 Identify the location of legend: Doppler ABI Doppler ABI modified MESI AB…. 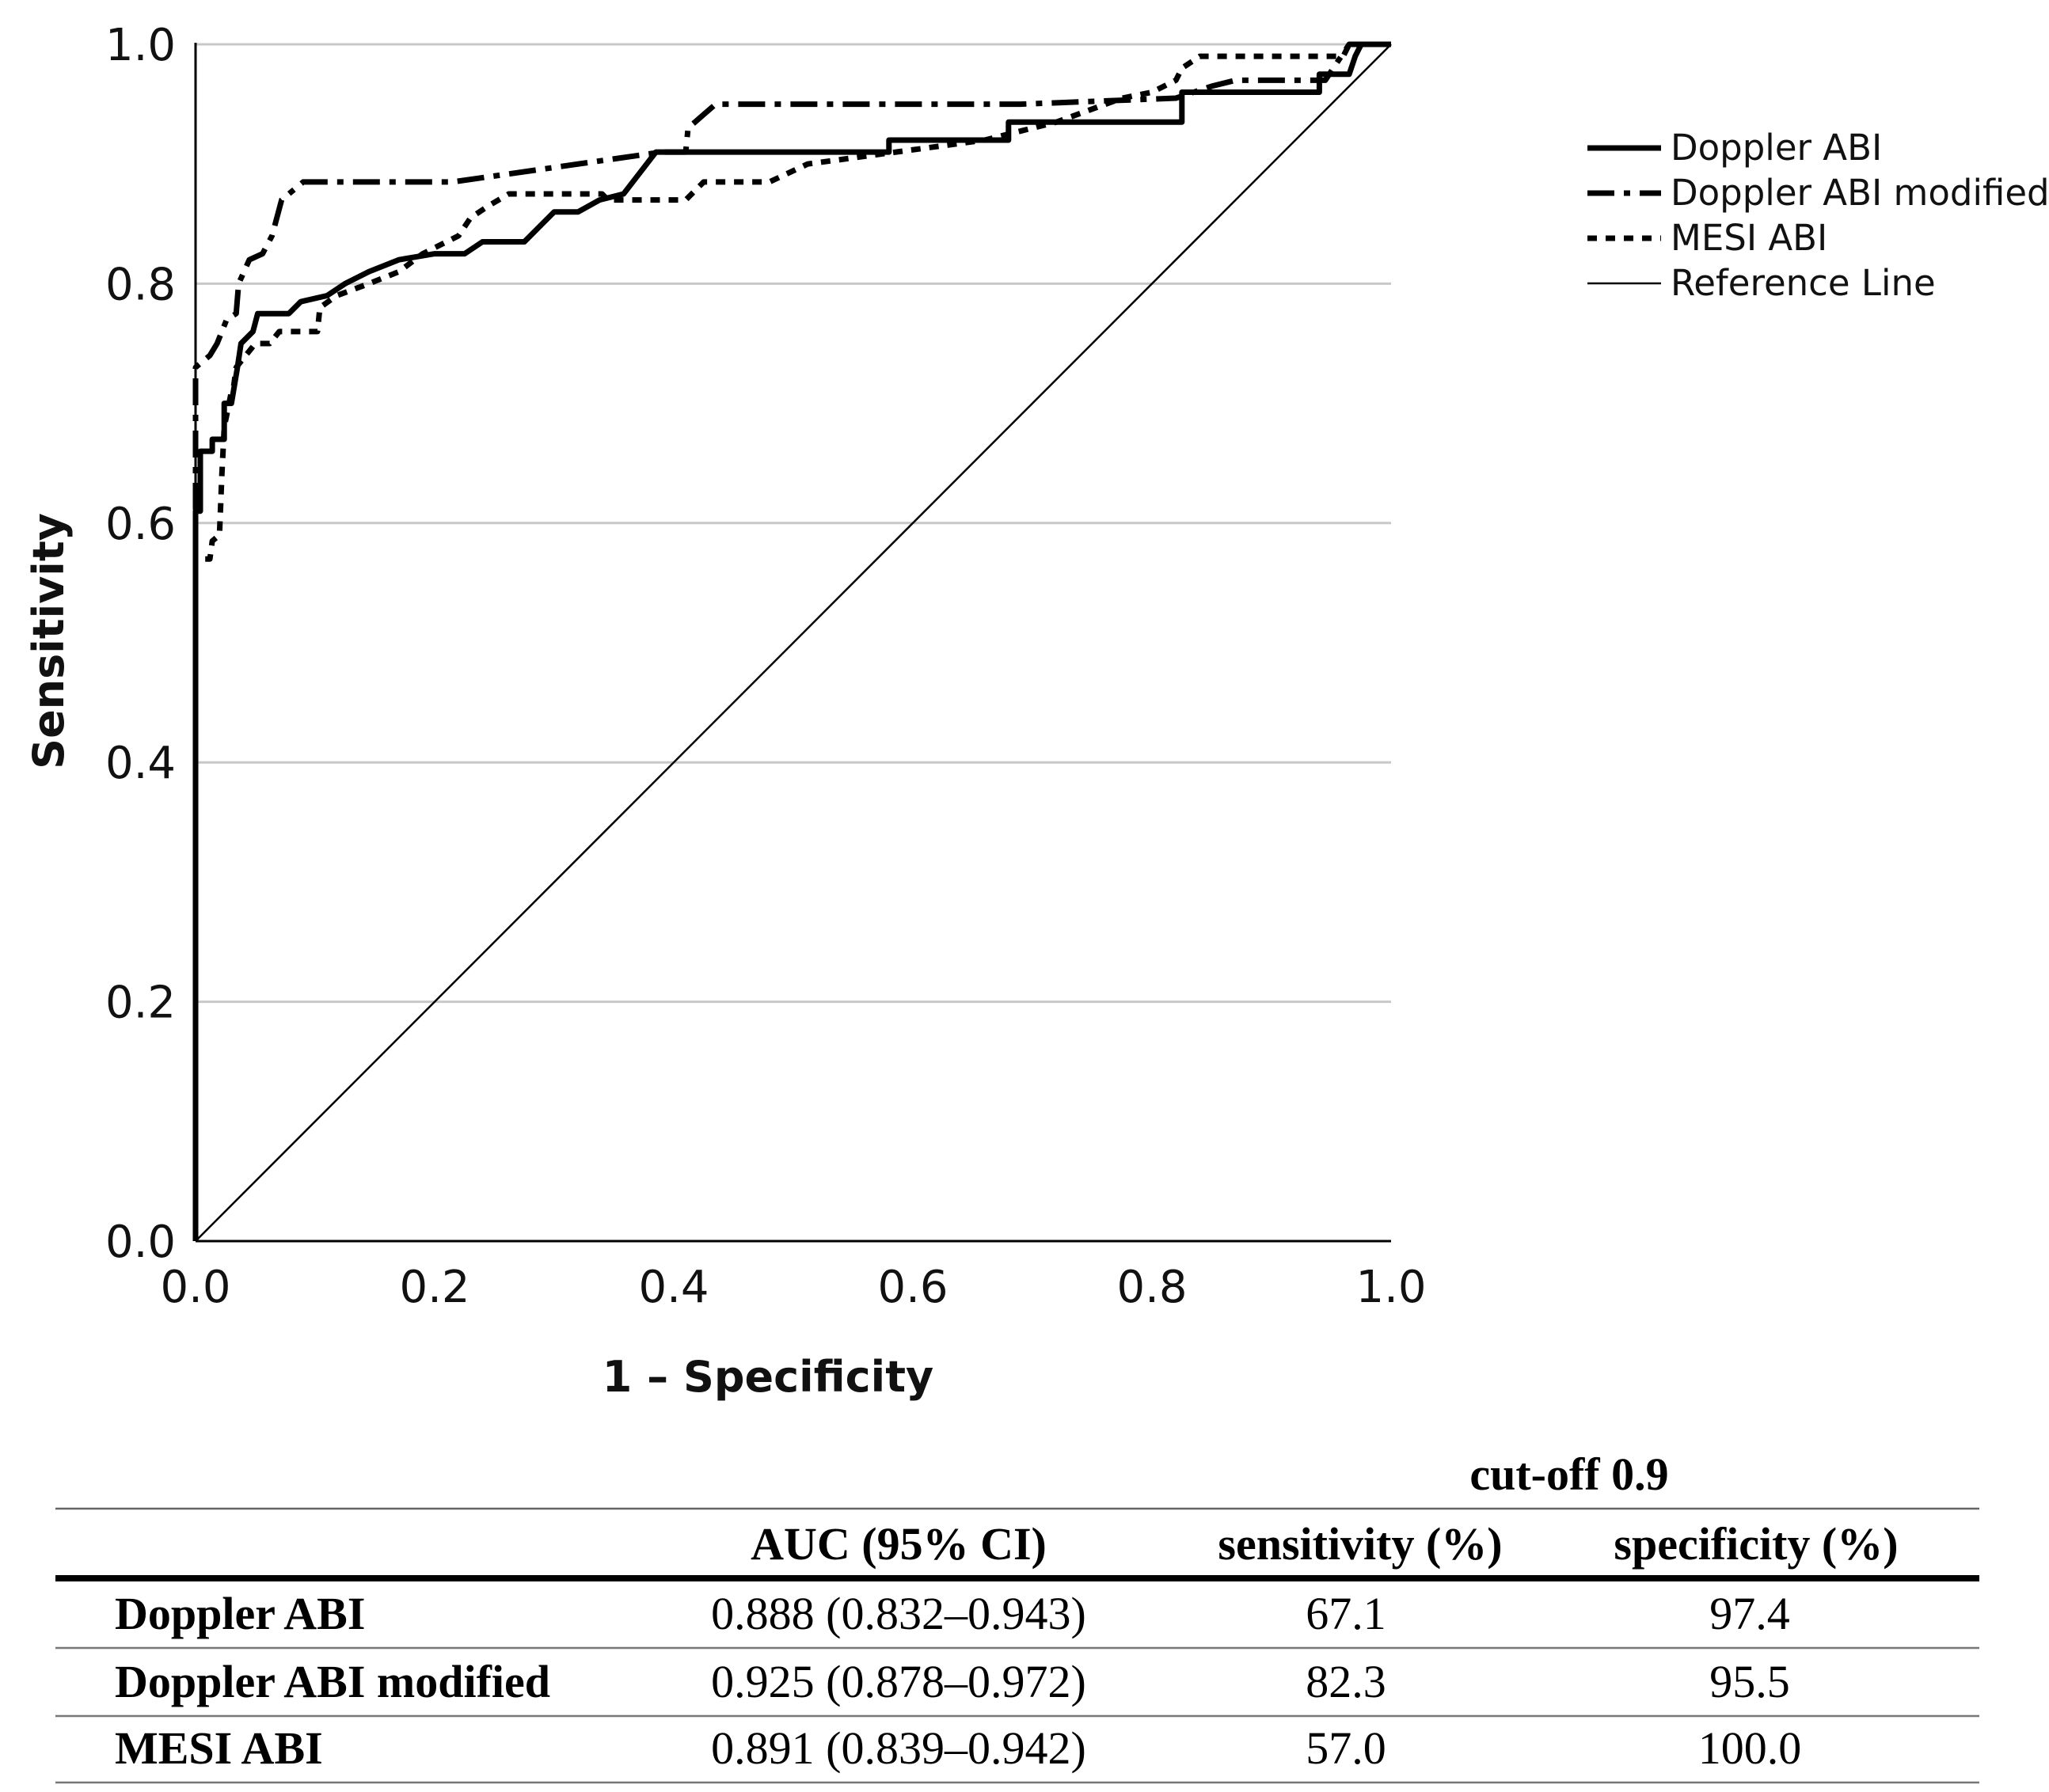
(1818, 215).